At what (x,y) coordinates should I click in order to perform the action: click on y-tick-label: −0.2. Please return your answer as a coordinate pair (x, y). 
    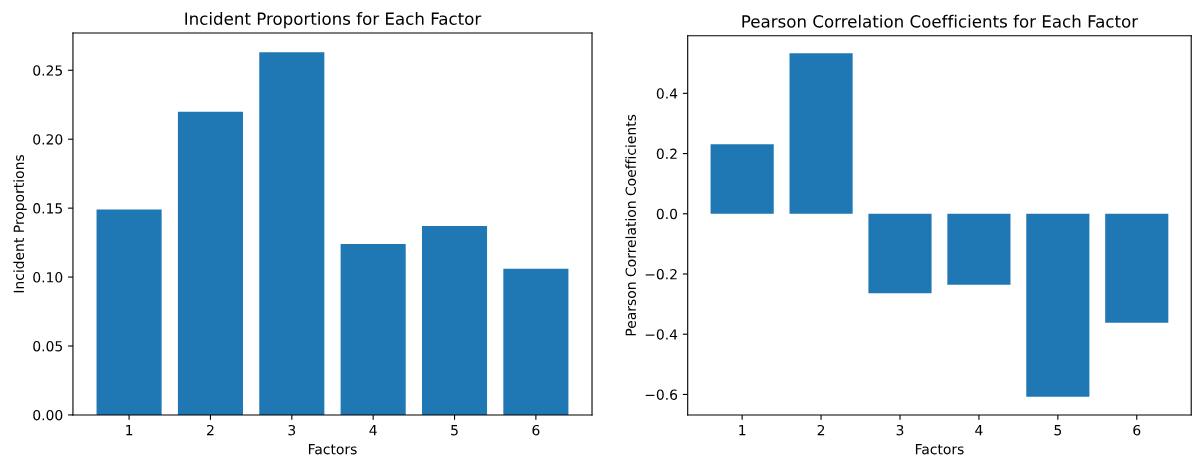
    Looking at the image, I should click on (661, 274).